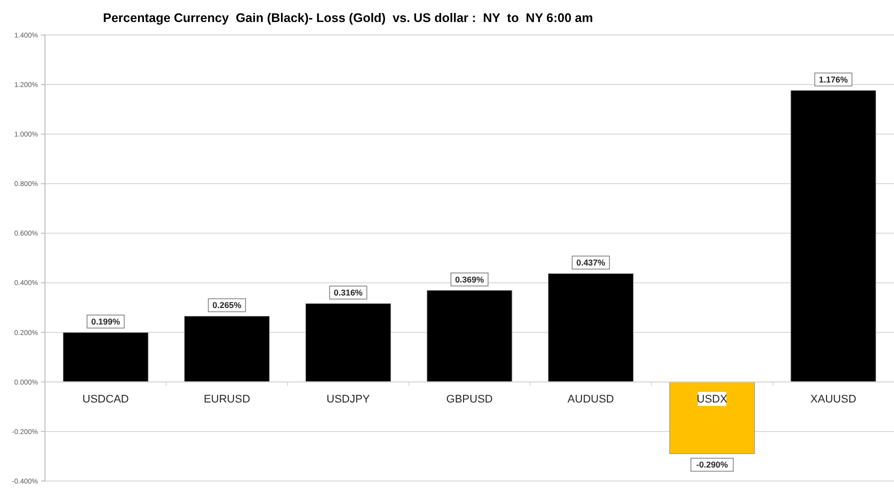  Describe the element at coordinates (833, 79) in the screenshot. I see `data-label: 1.176%` at that location.